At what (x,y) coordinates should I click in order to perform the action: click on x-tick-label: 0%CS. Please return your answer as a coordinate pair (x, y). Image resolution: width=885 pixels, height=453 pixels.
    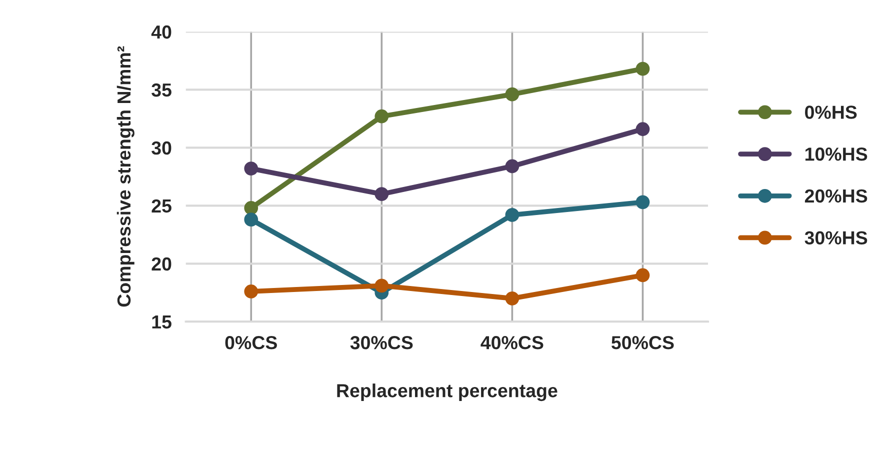
    Looking at the image, I should click on (251, 343).